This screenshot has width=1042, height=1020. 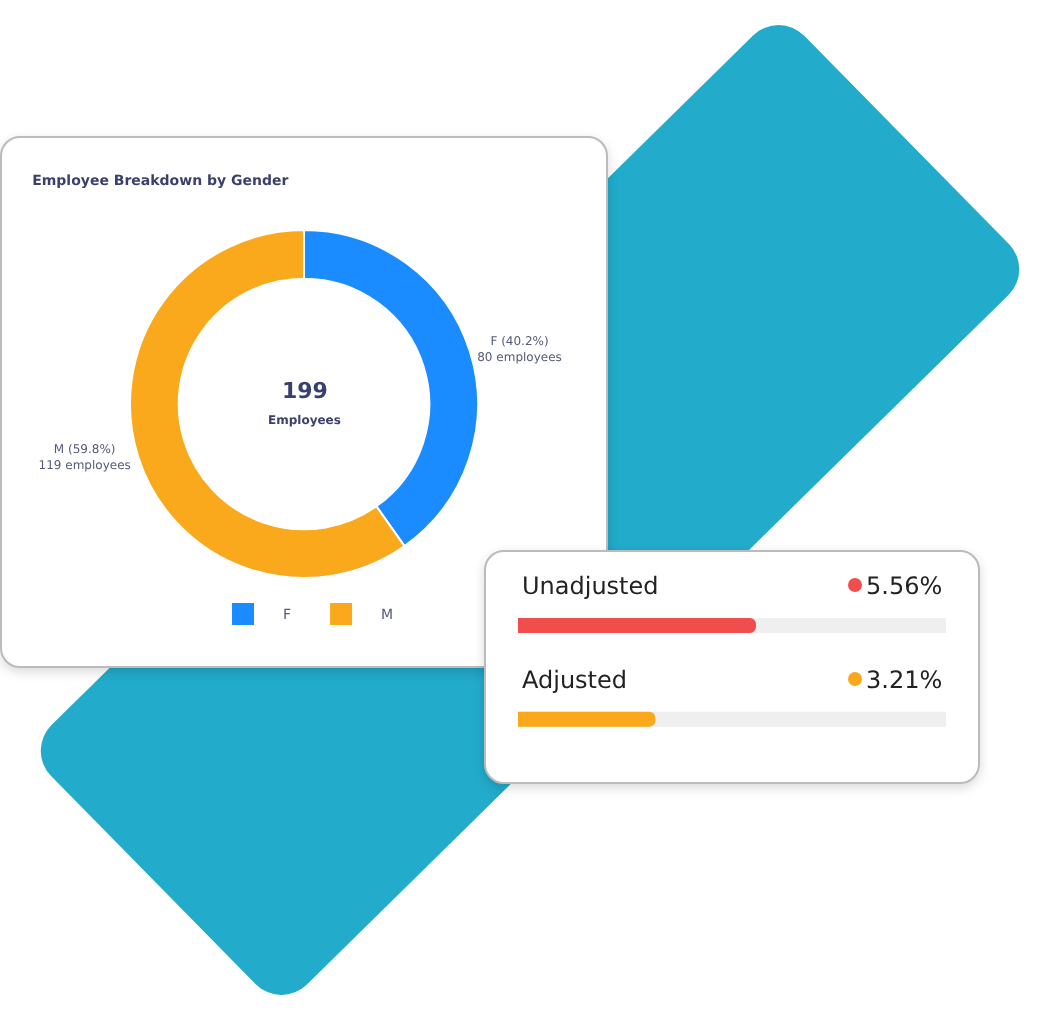 What do you see at coordinates (305, 391) in the screenshot?
I see `text: 199` at bounding box center [305, 391].